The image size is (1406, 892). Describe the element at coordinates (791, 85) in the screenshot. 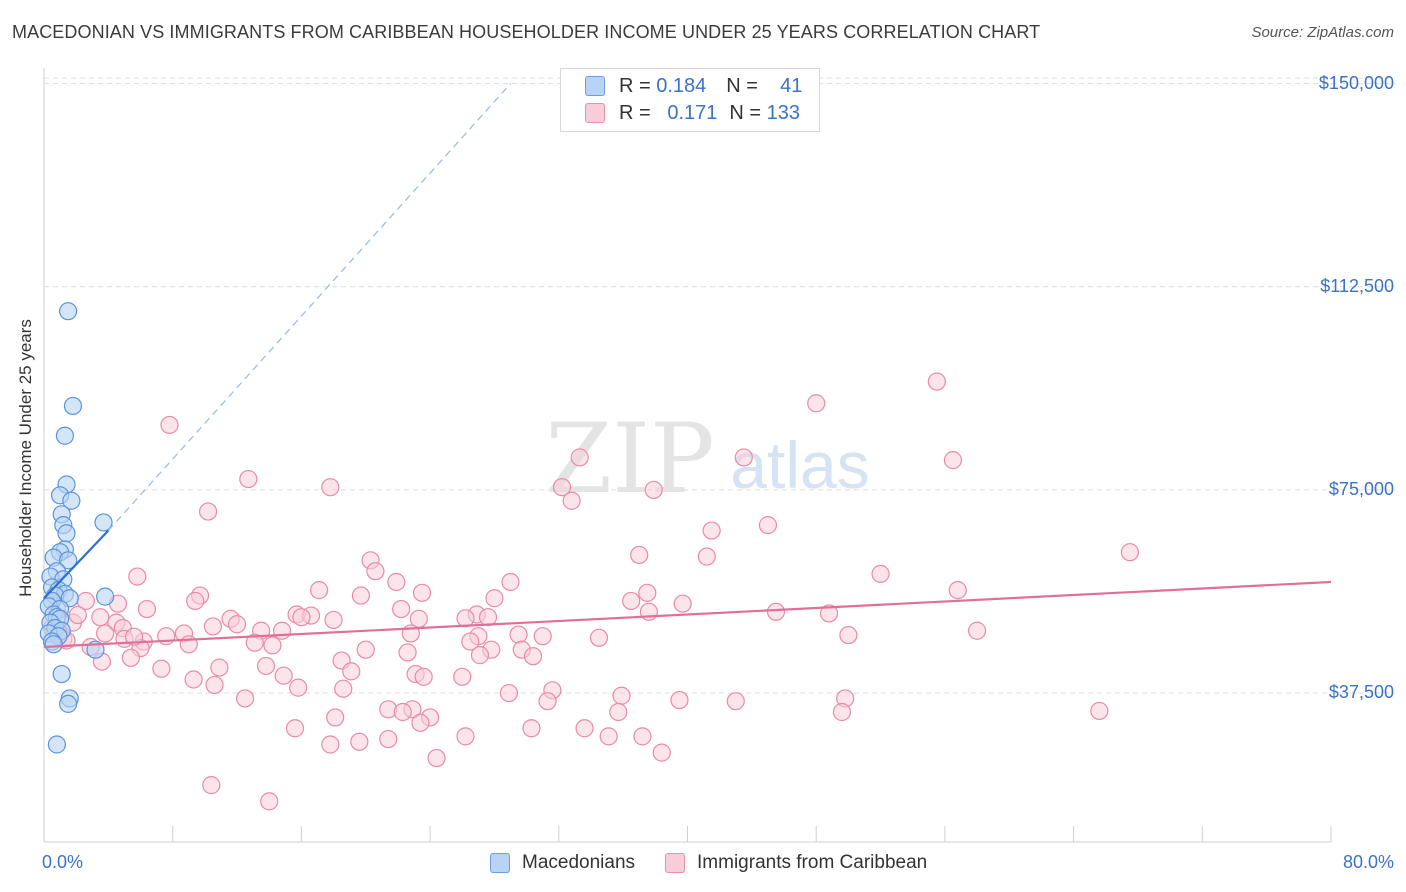

I see `n-value-macedonians: 41` at that location.